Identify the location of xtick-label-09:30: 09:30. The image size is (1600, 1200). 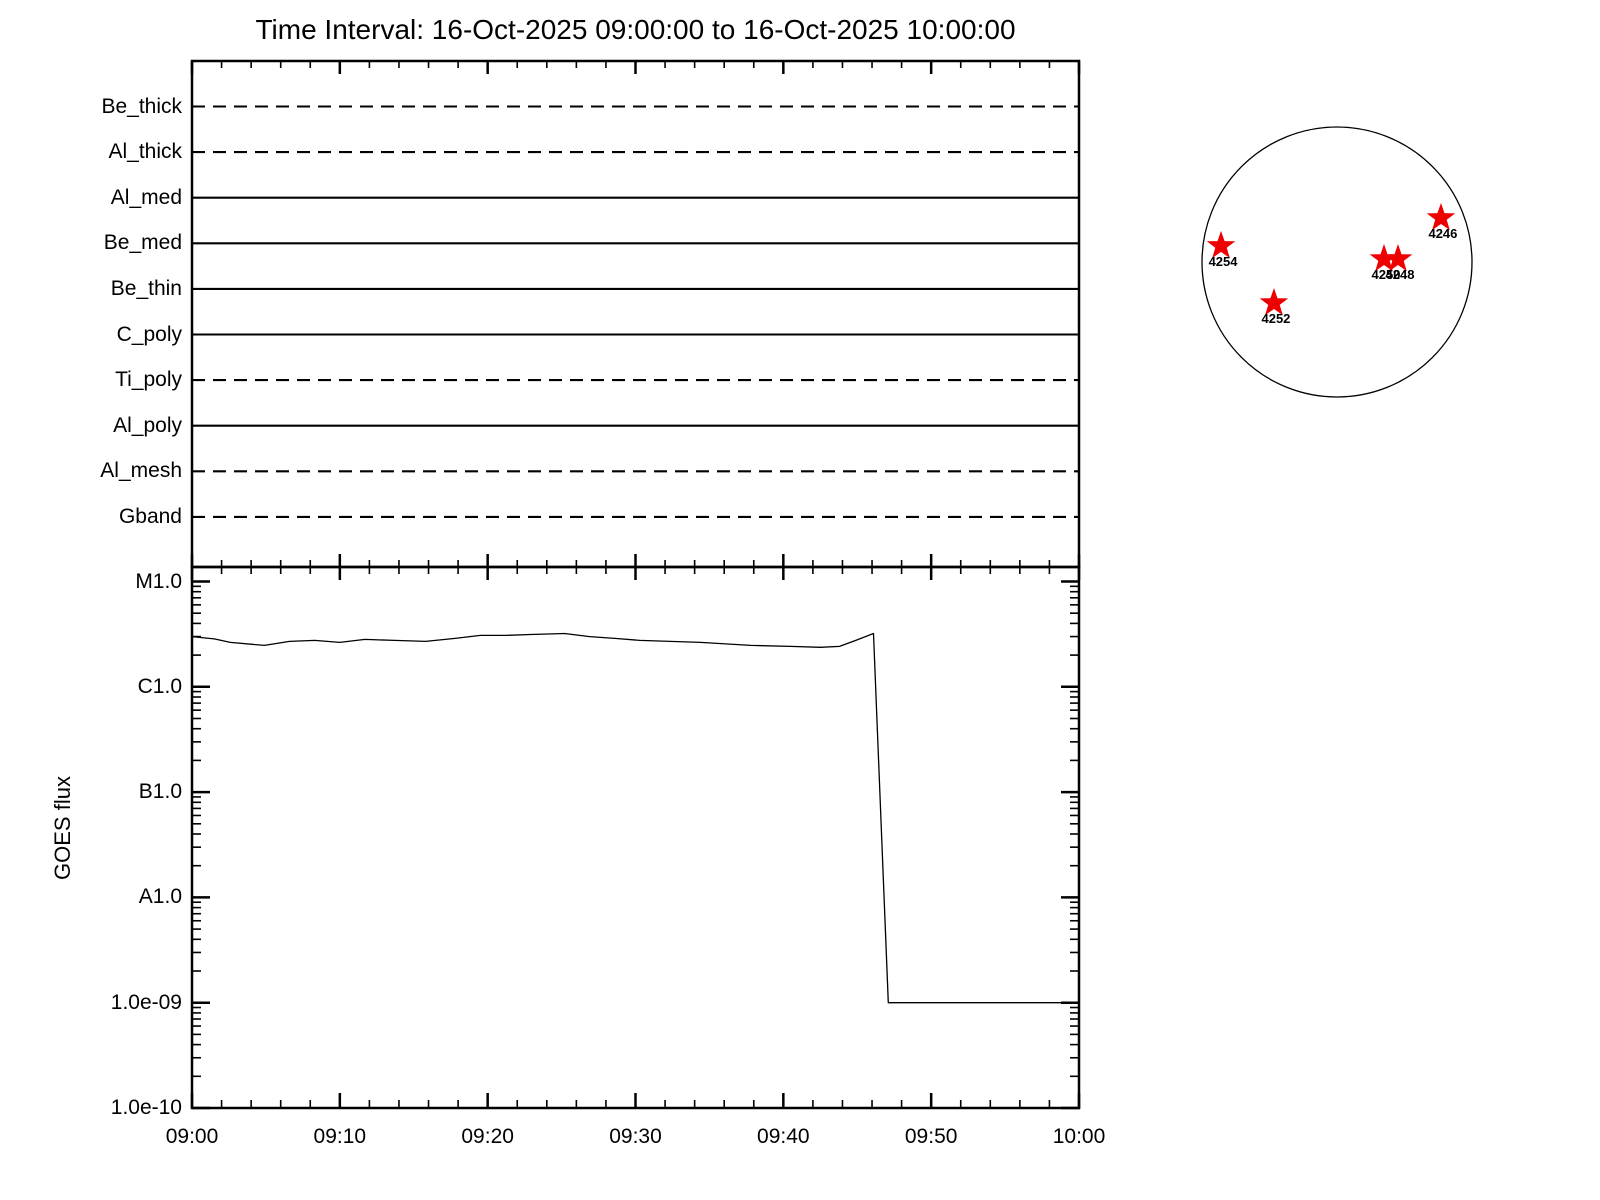
(635, 1136).